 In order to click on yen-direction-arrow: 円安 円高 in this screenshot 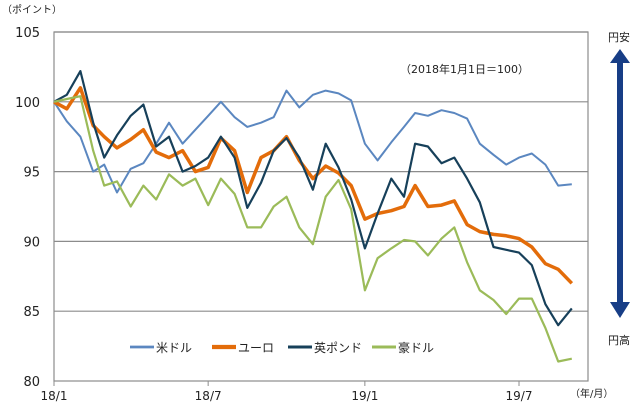, I will do `click(619, 188)`.